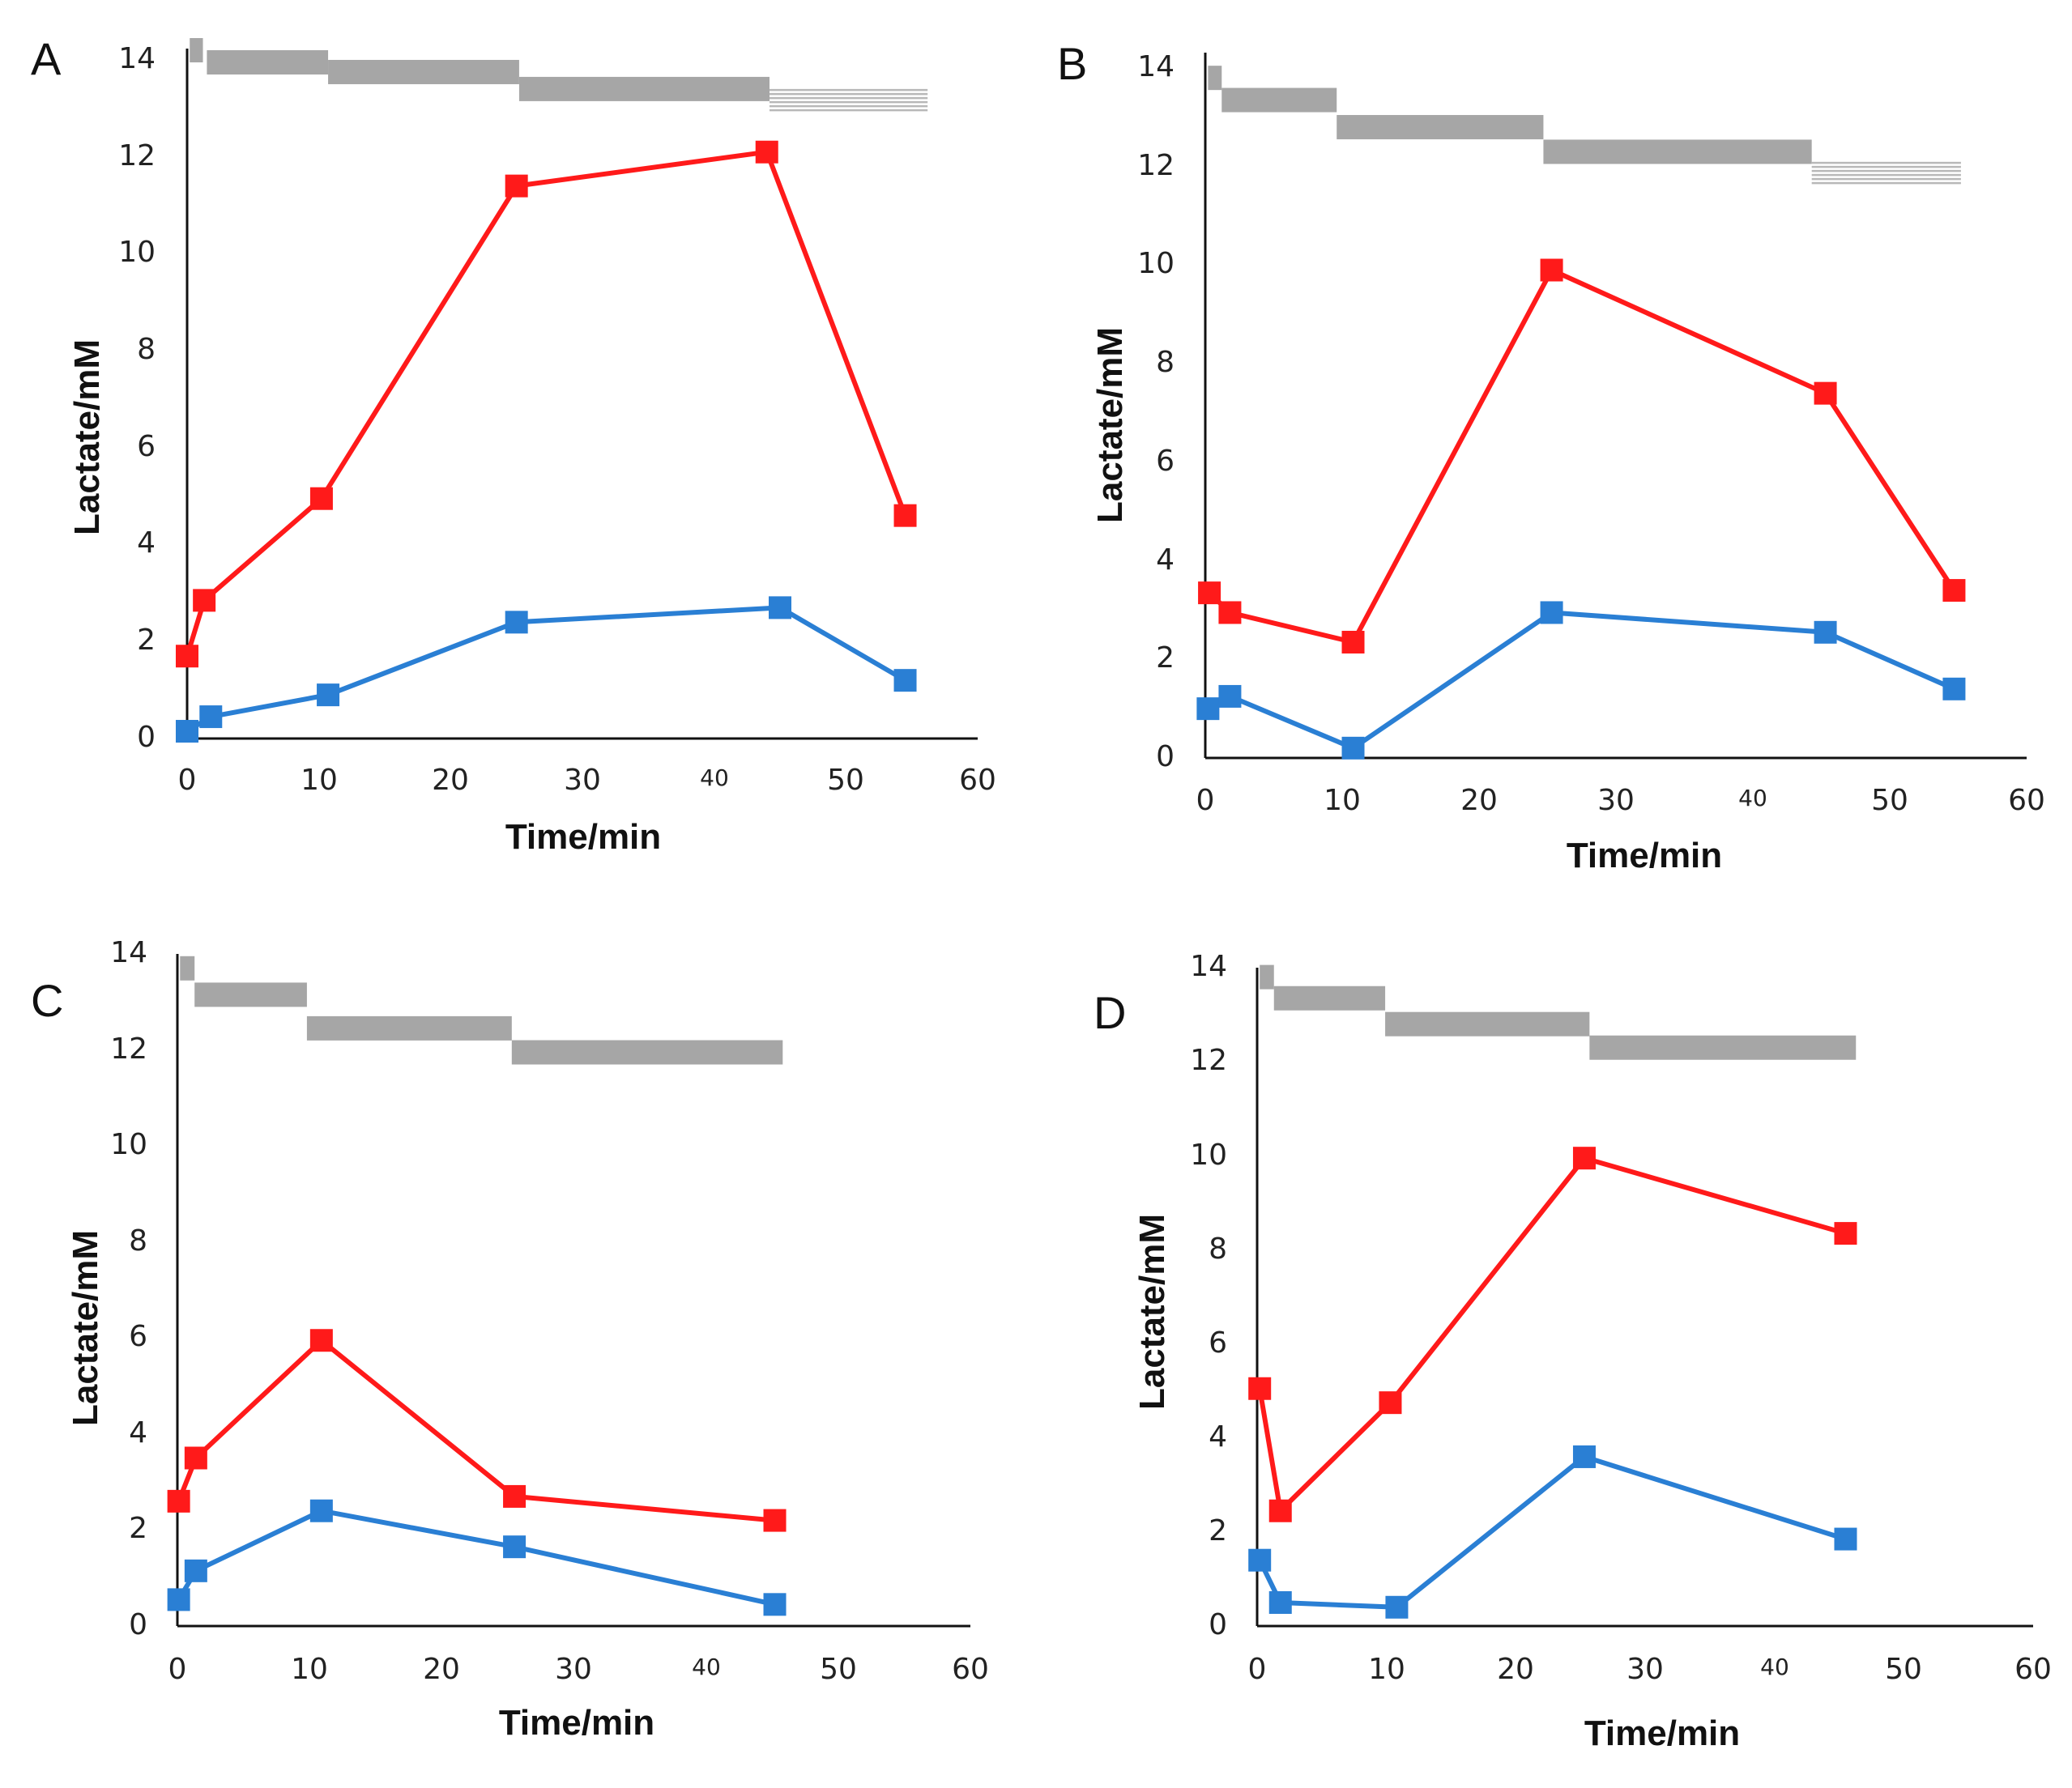 The width and height of the screenshot is (2072, 1788). What do you see at coordinates (47, 1000) in the screenshot?
I see `panel-label: C` at bounding box center [47, 1000].